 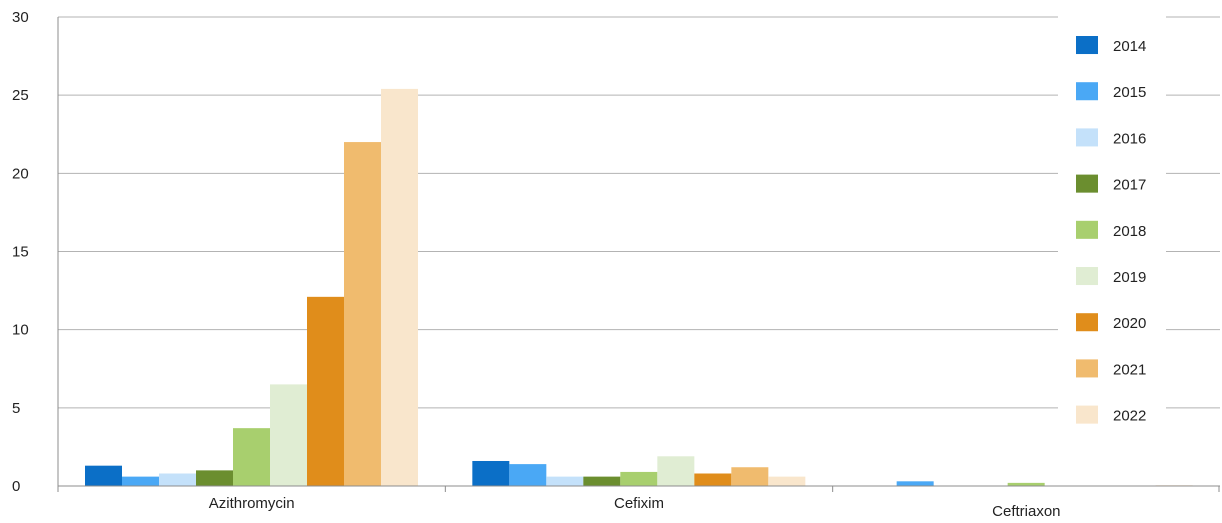 What do you see at coordinates (1129, 369) in the screenshot?
I see `legend-label: 2021` at bounding box center [1129, 369].